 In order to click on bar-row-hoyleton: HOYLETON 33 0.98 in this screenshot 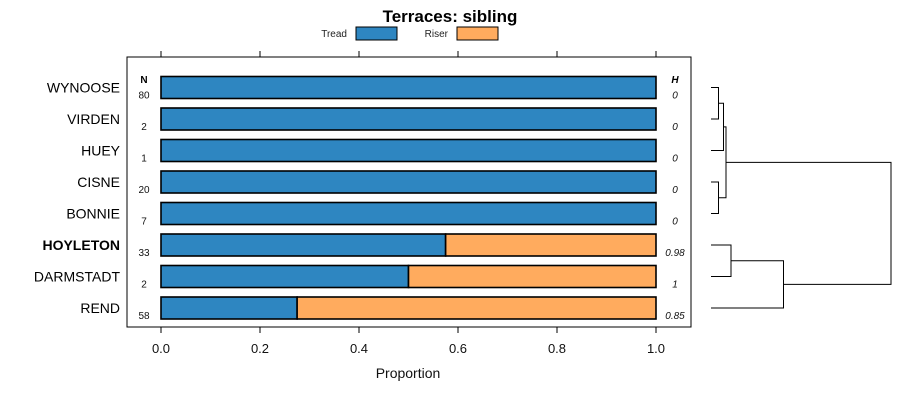, I will do `click(363, 246)`.